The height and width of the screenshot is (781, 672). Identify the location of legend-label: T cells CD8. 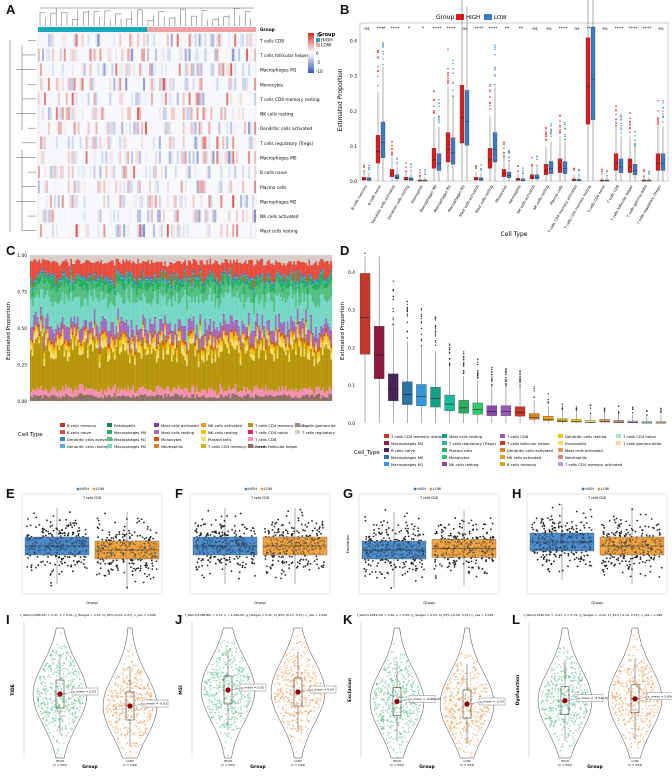
(517, 436).